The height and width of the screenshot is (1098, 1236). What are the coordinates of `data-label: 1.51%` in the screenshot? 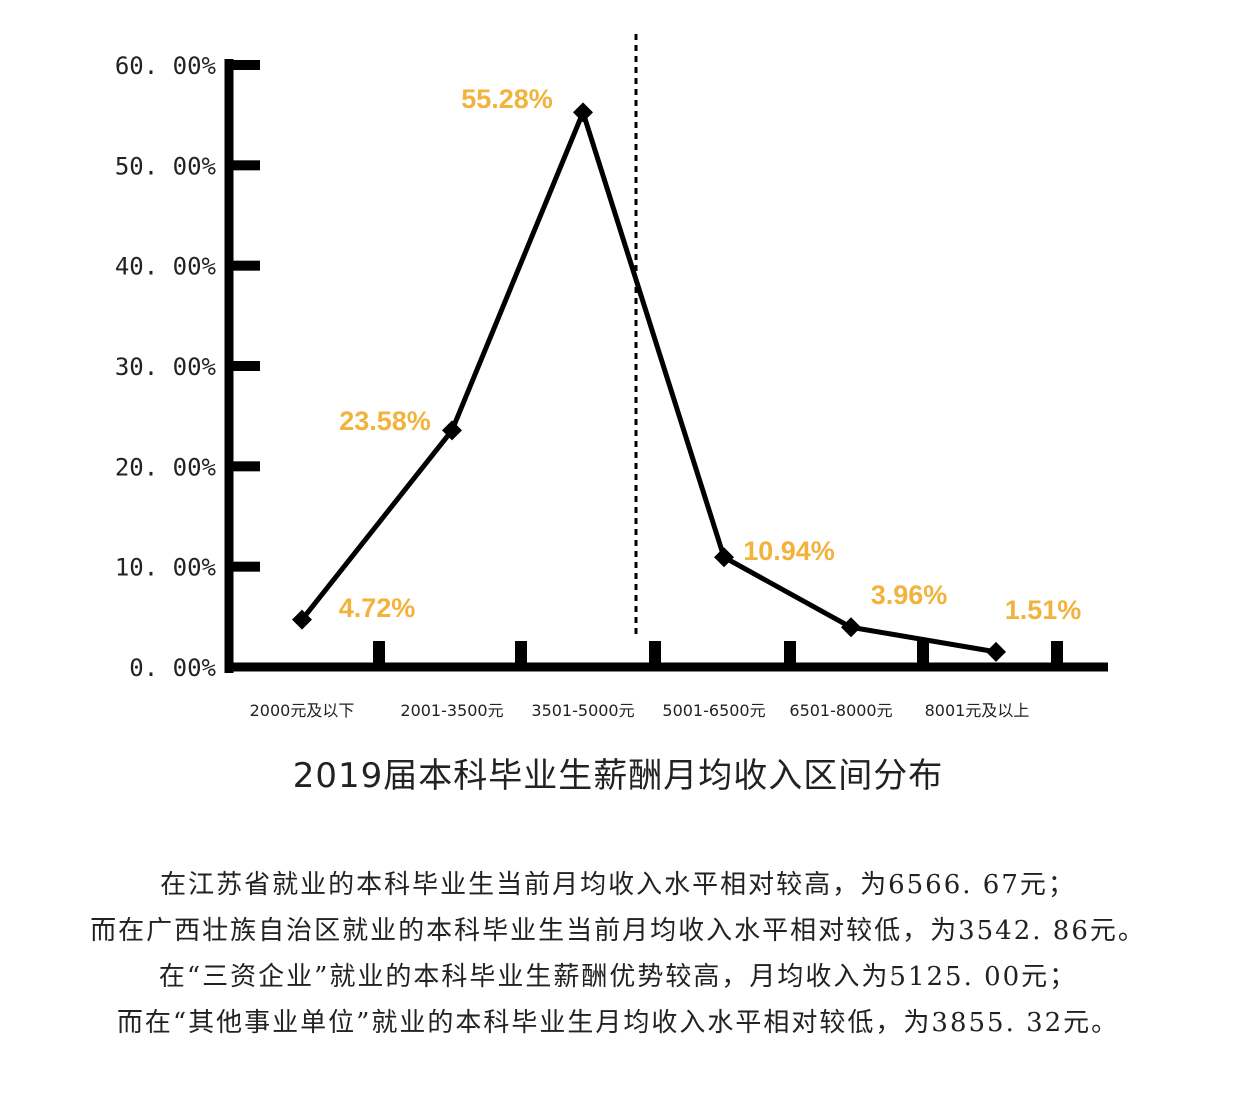 It's located at (1043, 610).